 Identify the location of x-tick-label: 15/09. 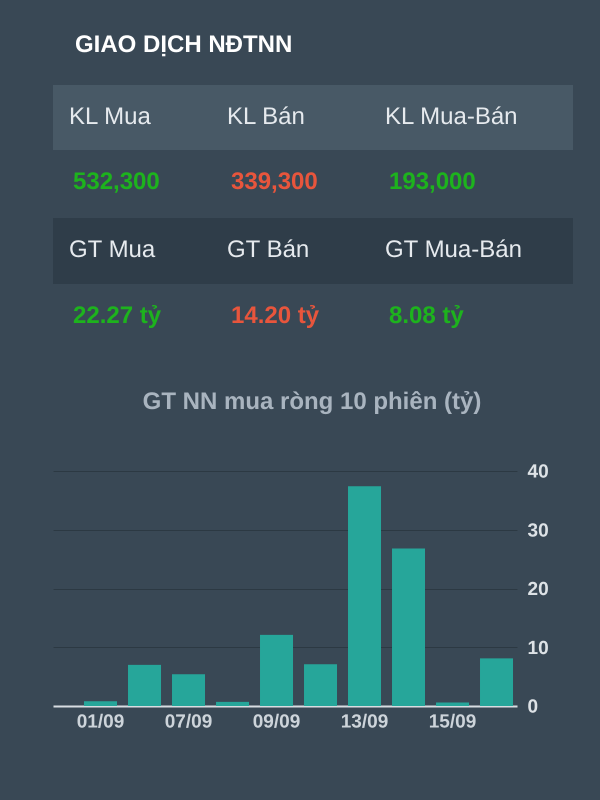
(452, 722).